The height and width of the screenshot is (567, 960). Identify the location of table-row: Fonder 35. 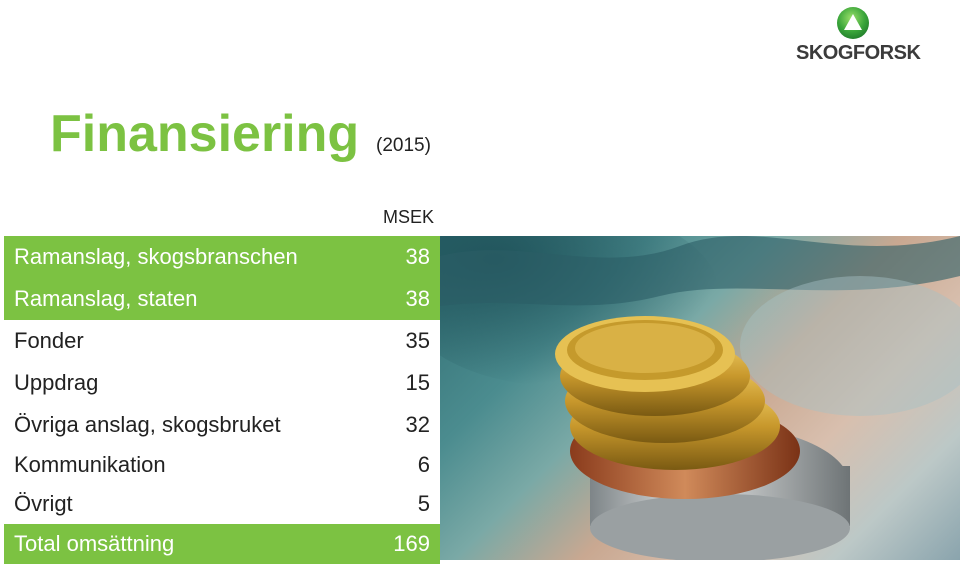
(222, 341).